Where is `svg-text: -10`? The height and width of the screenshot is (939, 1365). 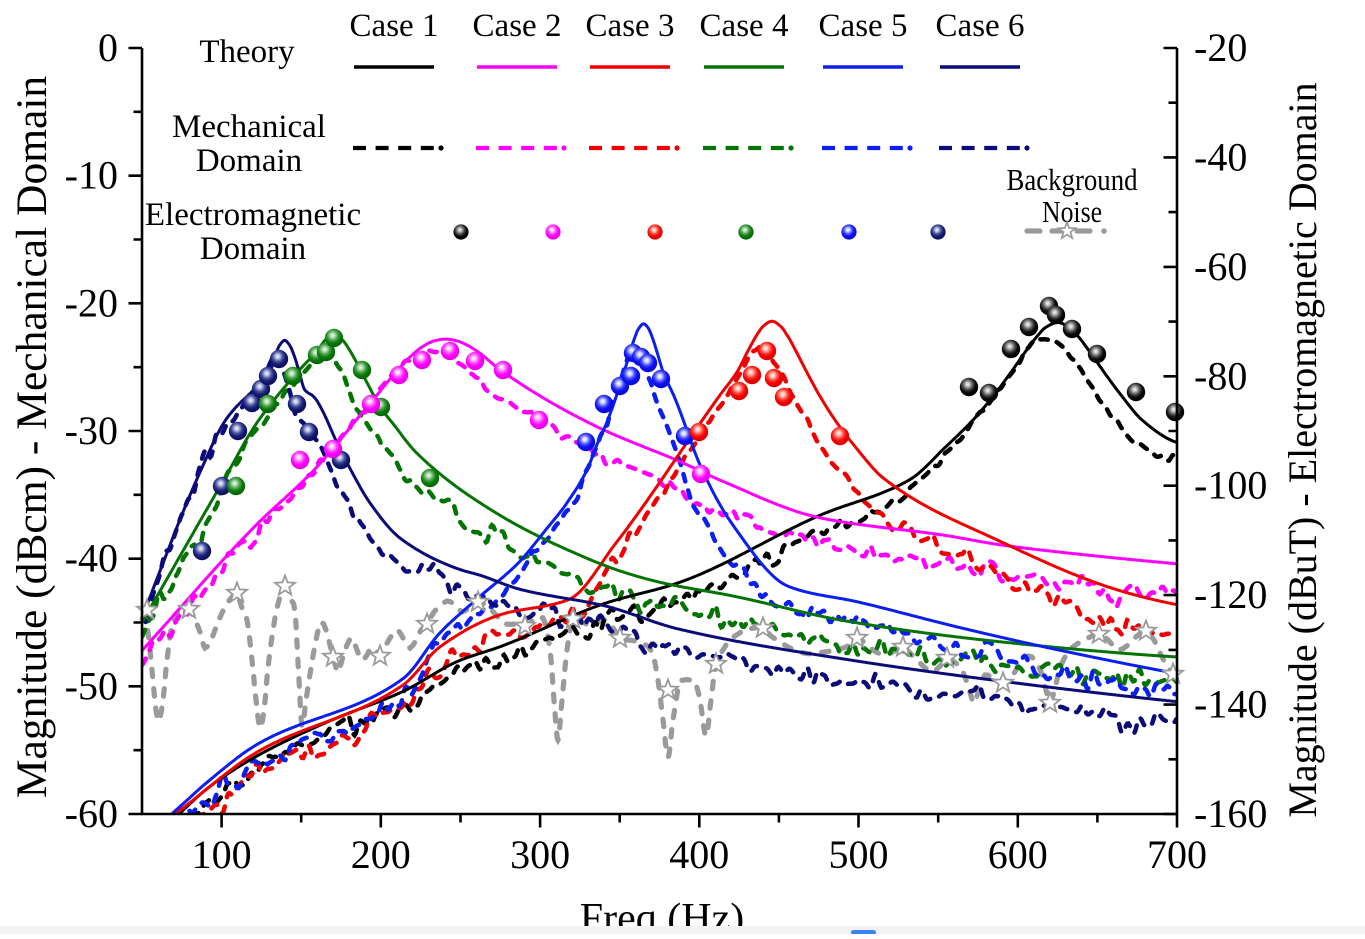 svg-text: -10 is located at coordinates (91, 175).